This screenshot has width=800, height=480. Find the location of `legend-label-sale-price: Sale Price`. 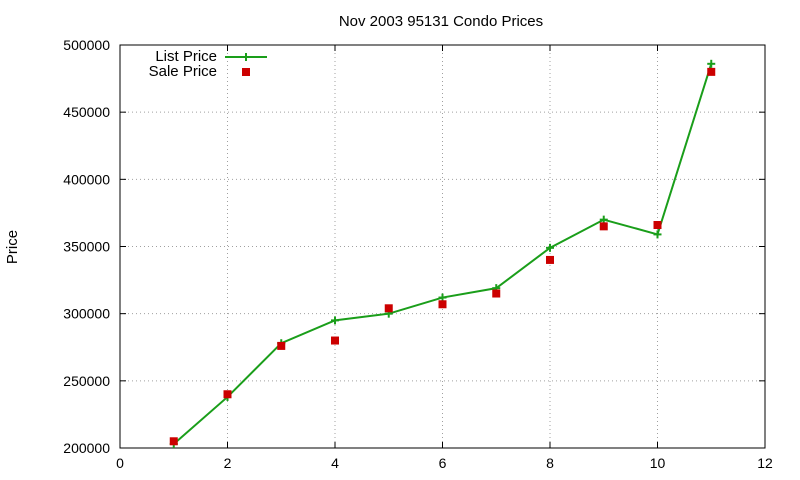

legend-label-sale-price: Sale Price is located at coordinates (183, 71).